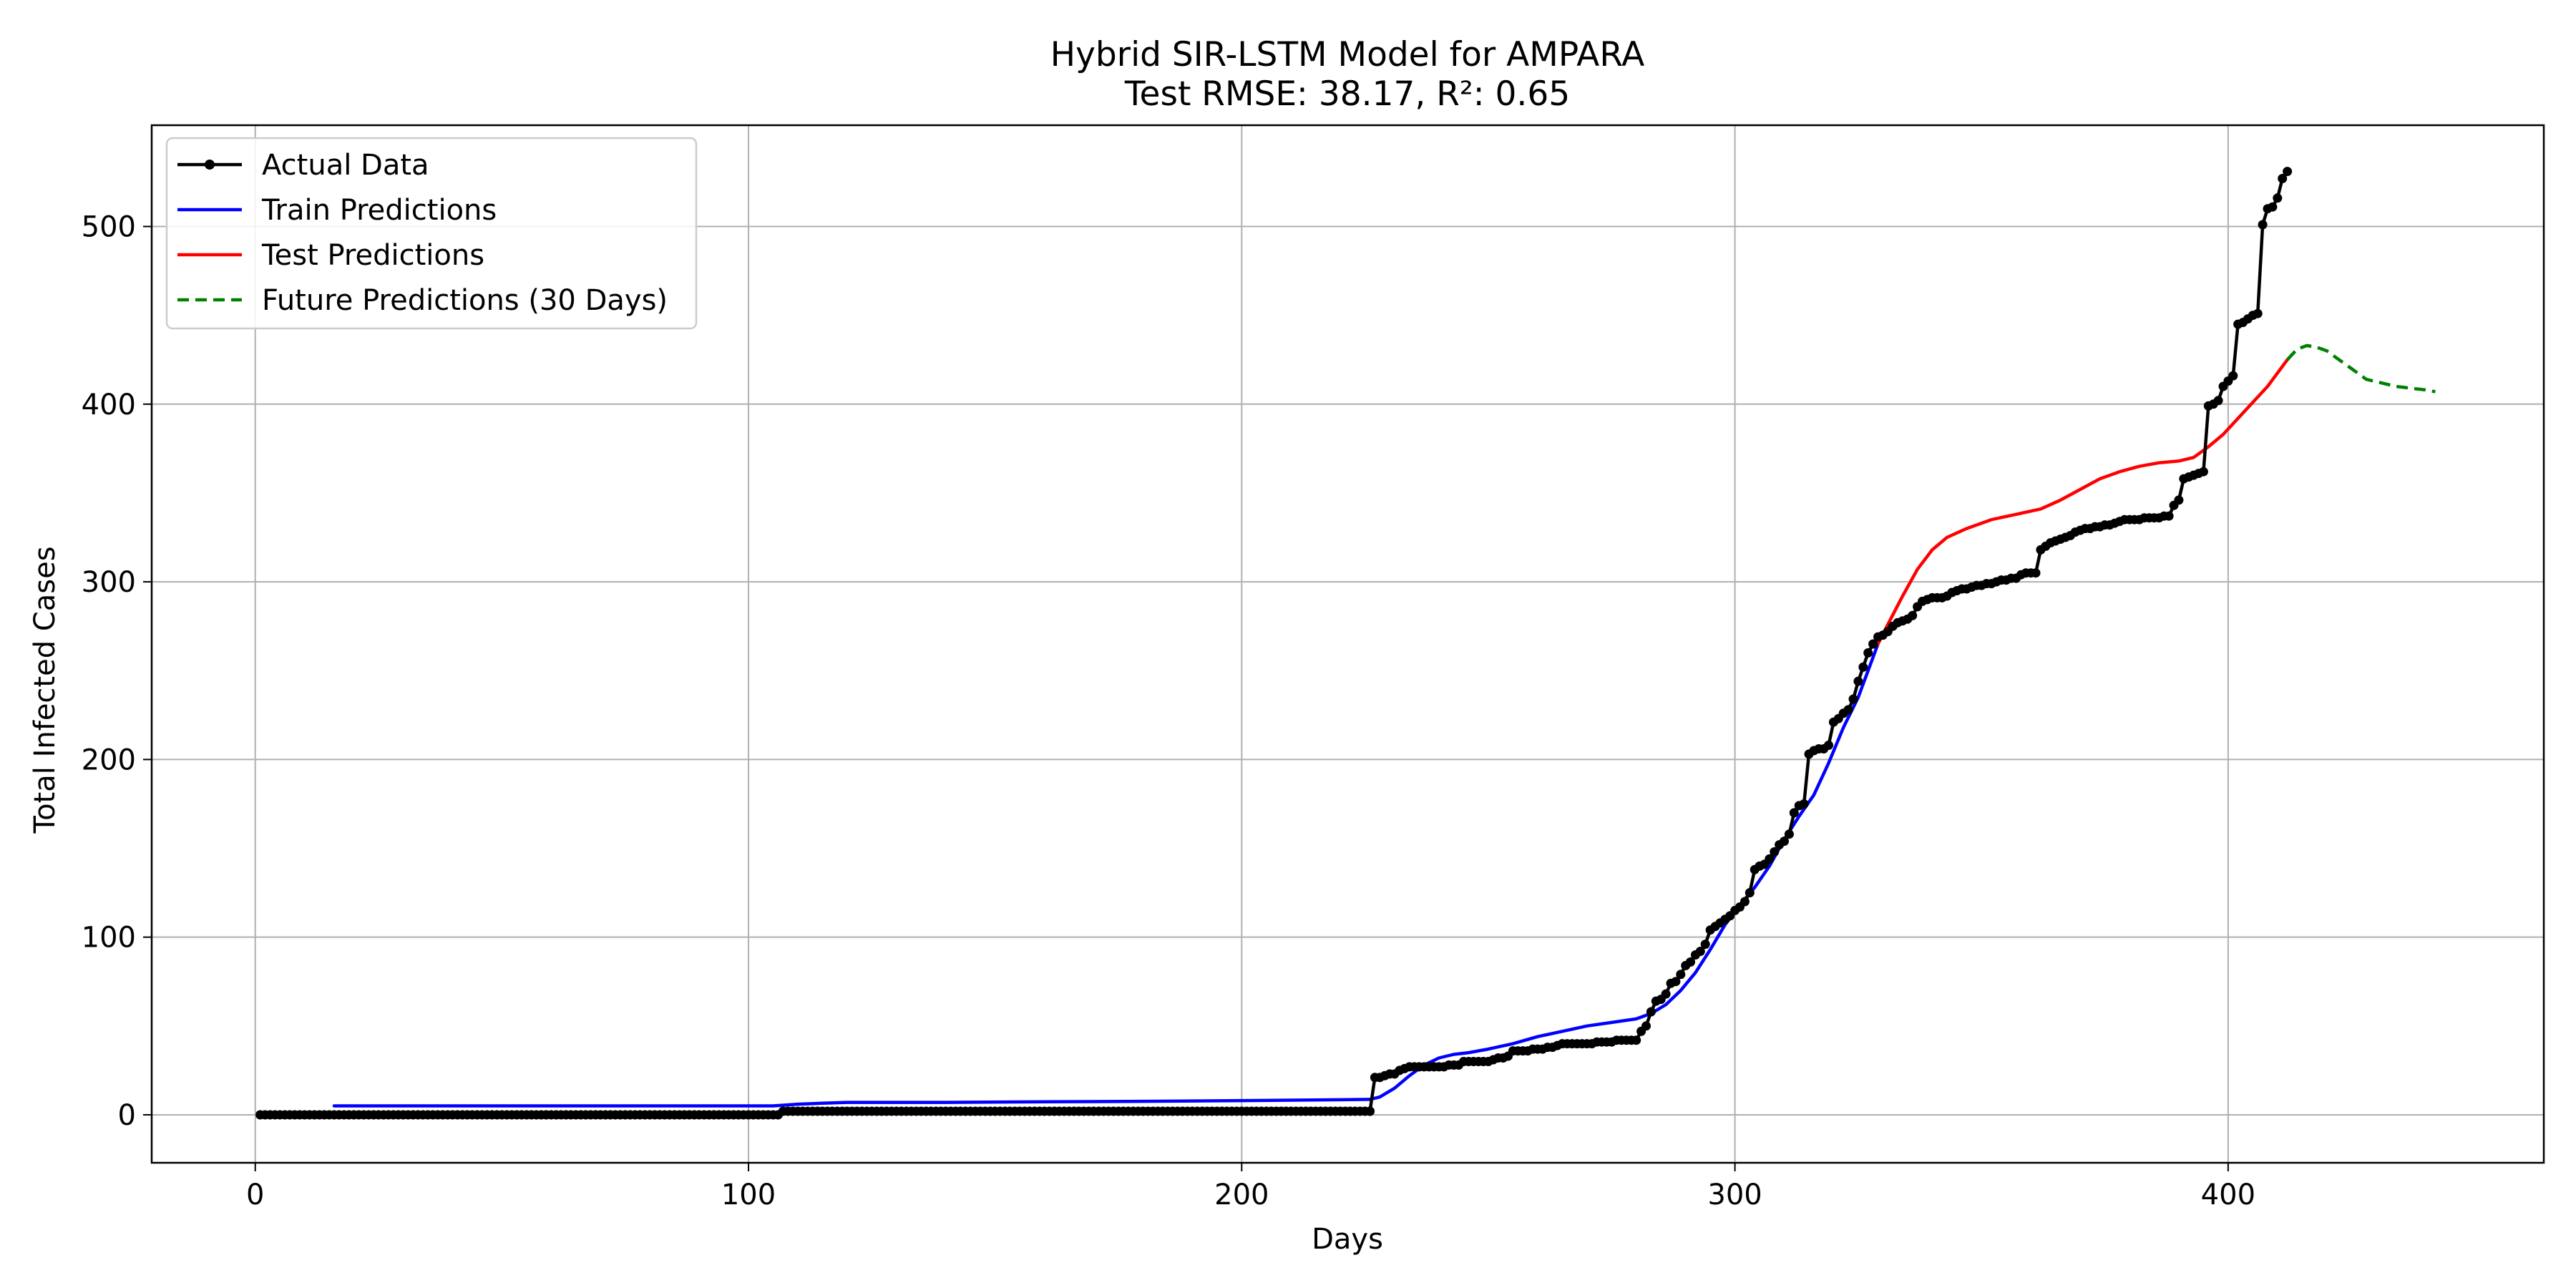  I want to click on chart-subtitle: Test RMSE: 38.17, R²: 0.65, so click(1347, 94).